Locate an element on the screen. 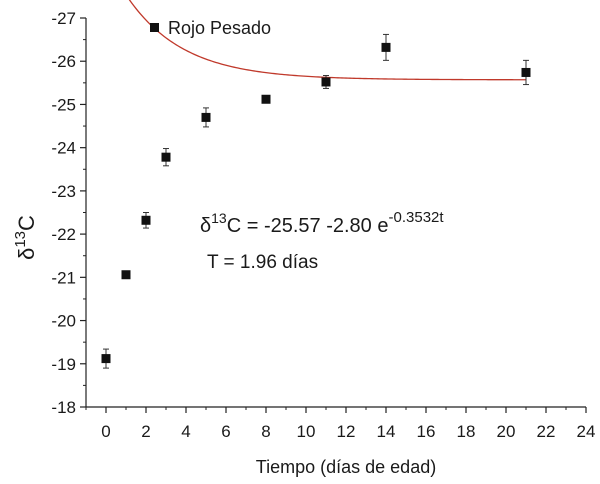 The width and height of the screenshot is (600, 484). y-axis-title-superscript: 13 is located at coordinates (20, 239).